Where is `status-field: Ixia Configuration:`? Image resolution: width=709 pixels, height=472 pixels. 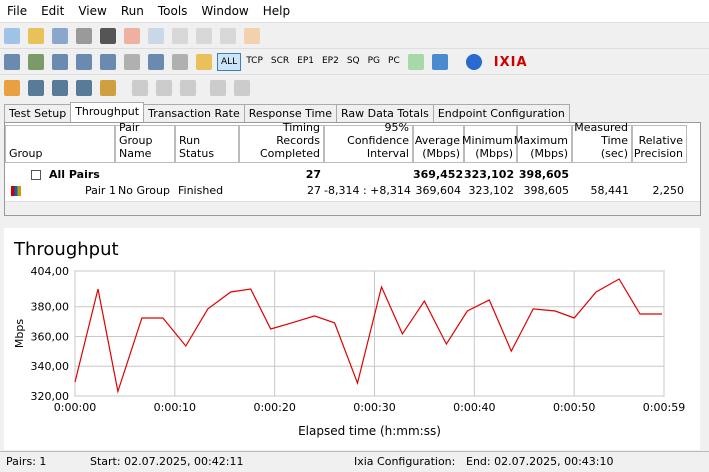
status-field: Ixia Configuration: is located at coordinates (405, 461).